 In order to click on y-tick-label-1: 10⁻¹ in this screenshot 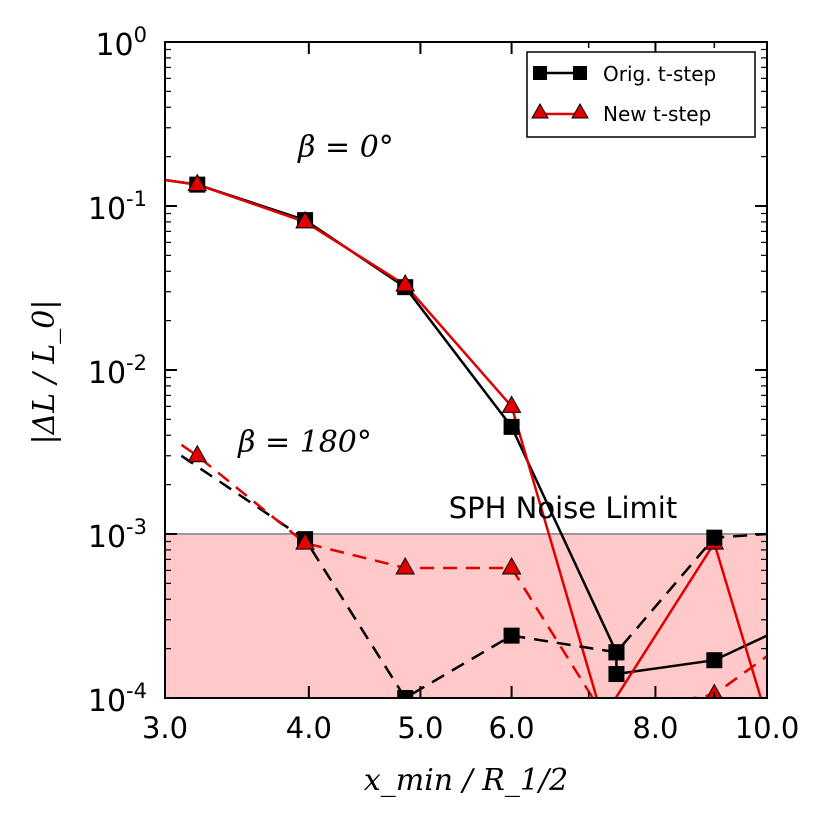, I will do `click(117, 207)`.